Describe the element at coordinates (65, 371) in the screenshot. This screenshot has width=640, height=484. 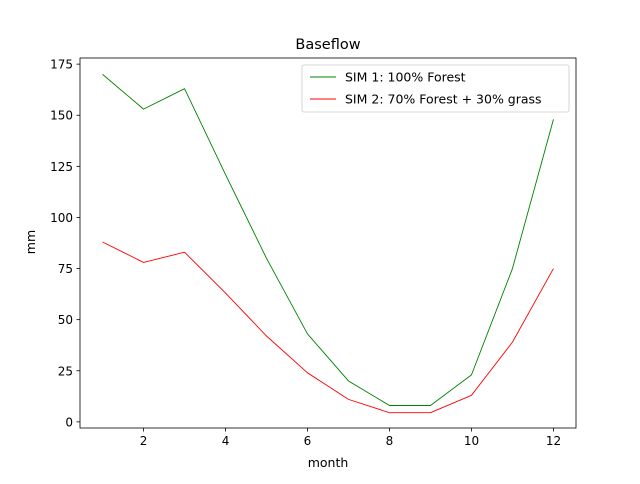
I see `y-tick-label: 25` at that location.